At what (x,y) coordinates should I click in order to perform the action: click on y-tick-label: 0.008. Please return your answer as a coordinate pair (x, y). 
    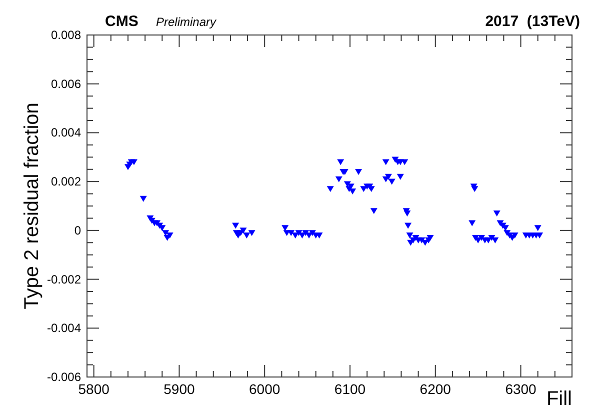
    Looking at the image, I should click on (66, 35).